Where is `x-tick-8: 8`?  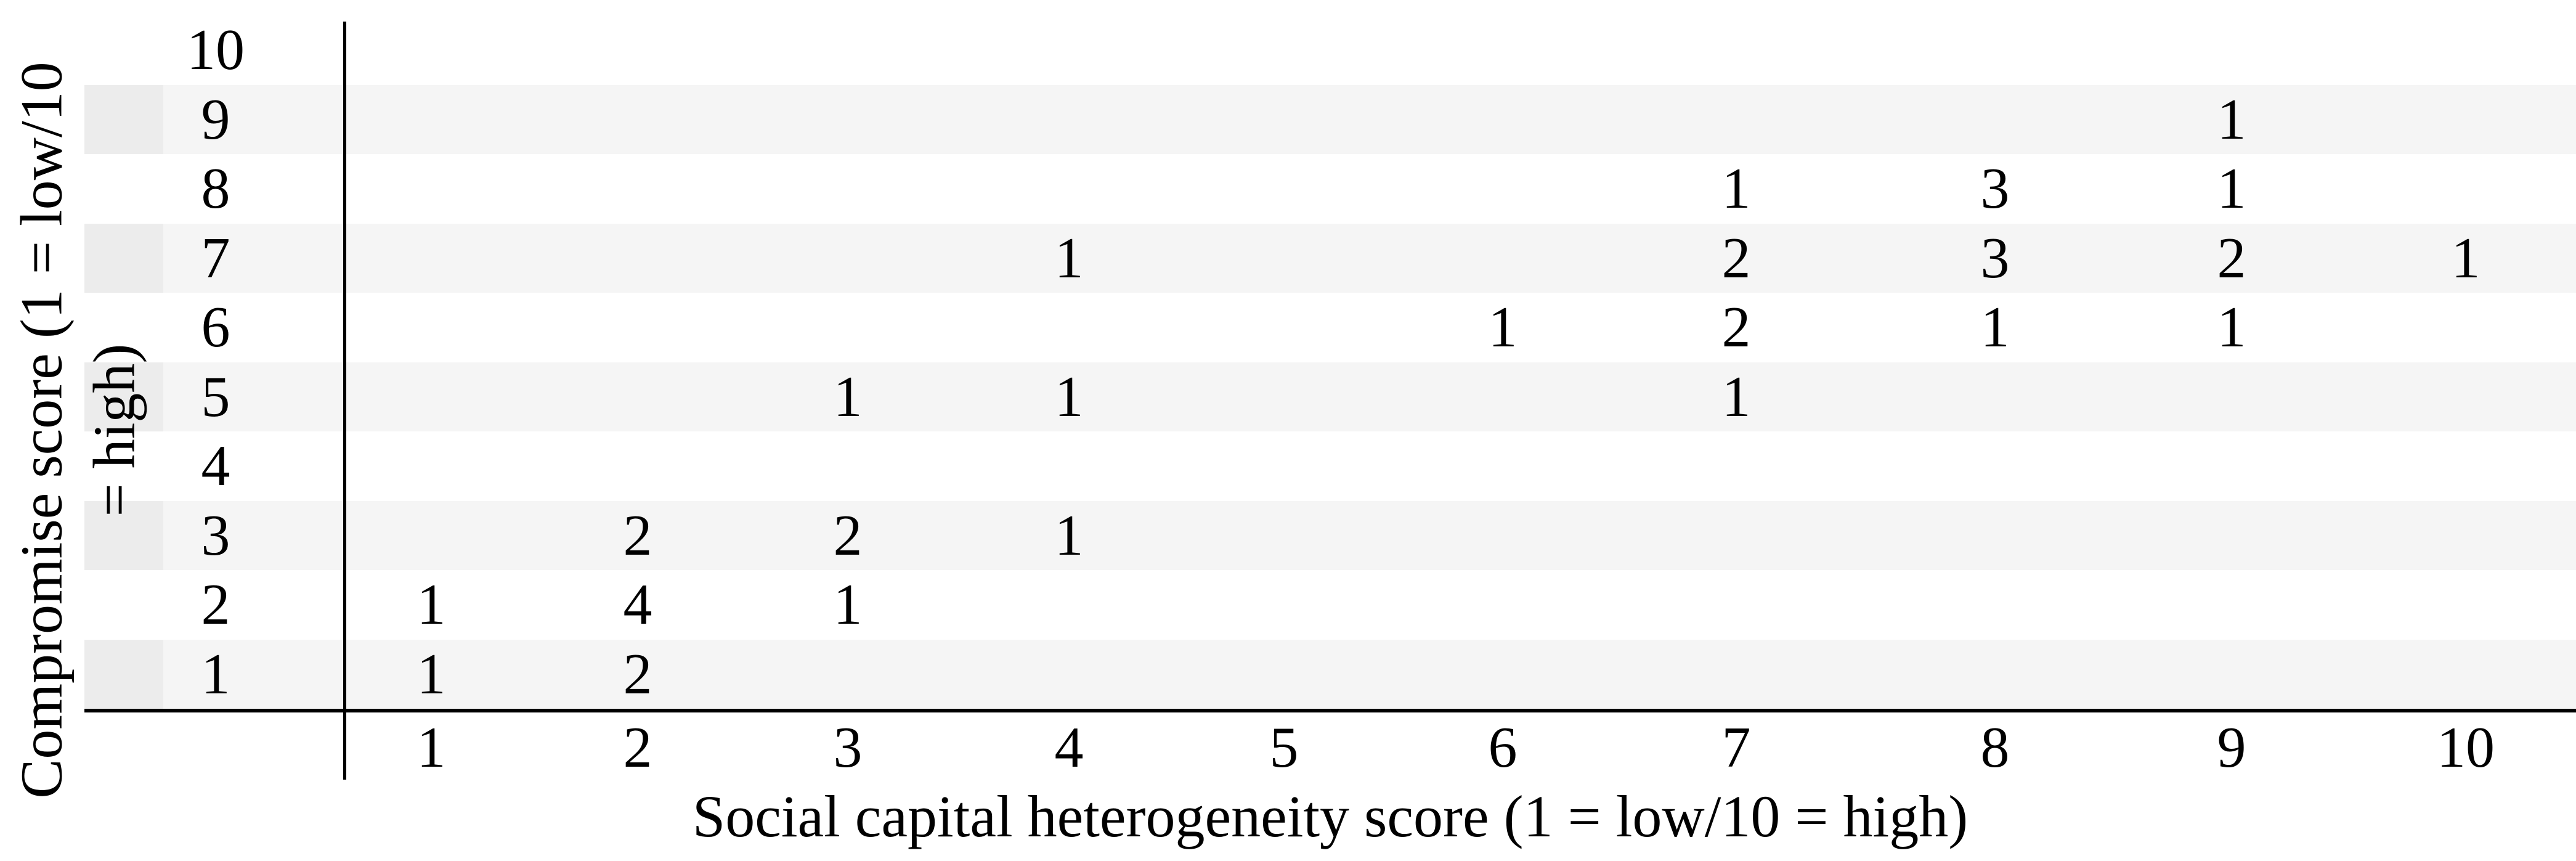 x-tick-8: 8 is located at coordinates (1995, 748).